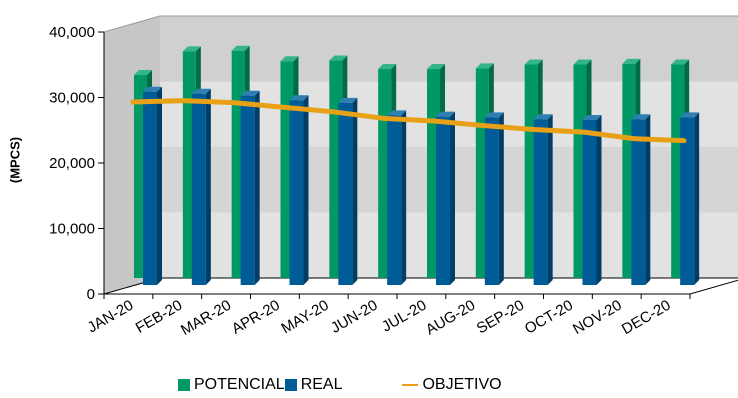  I want to click on x-tick-label: NOV-20, so click(597, 317).